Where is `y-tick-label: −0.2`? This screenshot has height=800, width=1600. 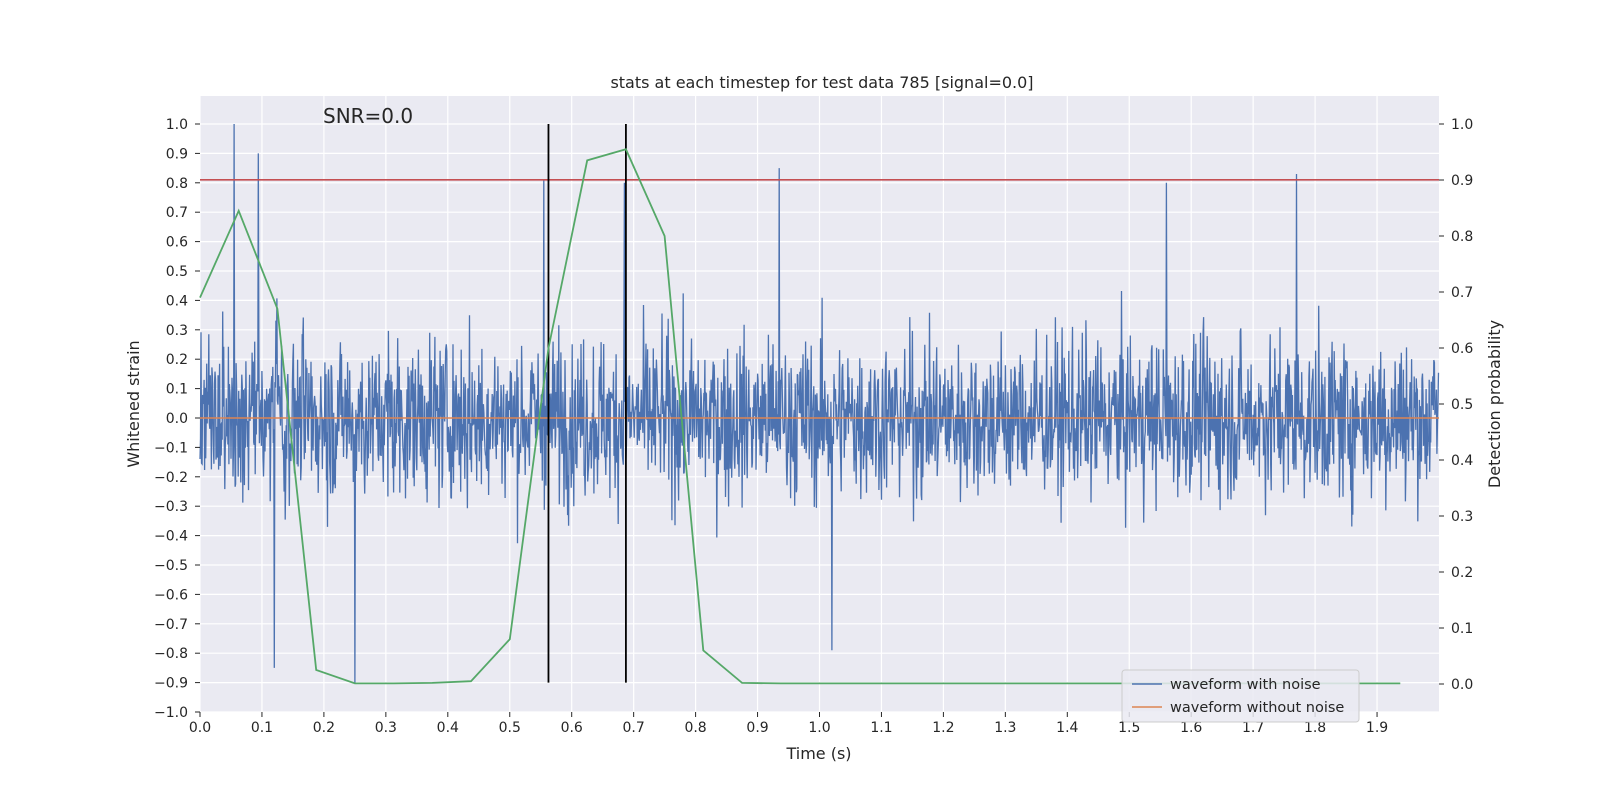
y-tick-label: −0.2 is located at coordinates (171, 478).